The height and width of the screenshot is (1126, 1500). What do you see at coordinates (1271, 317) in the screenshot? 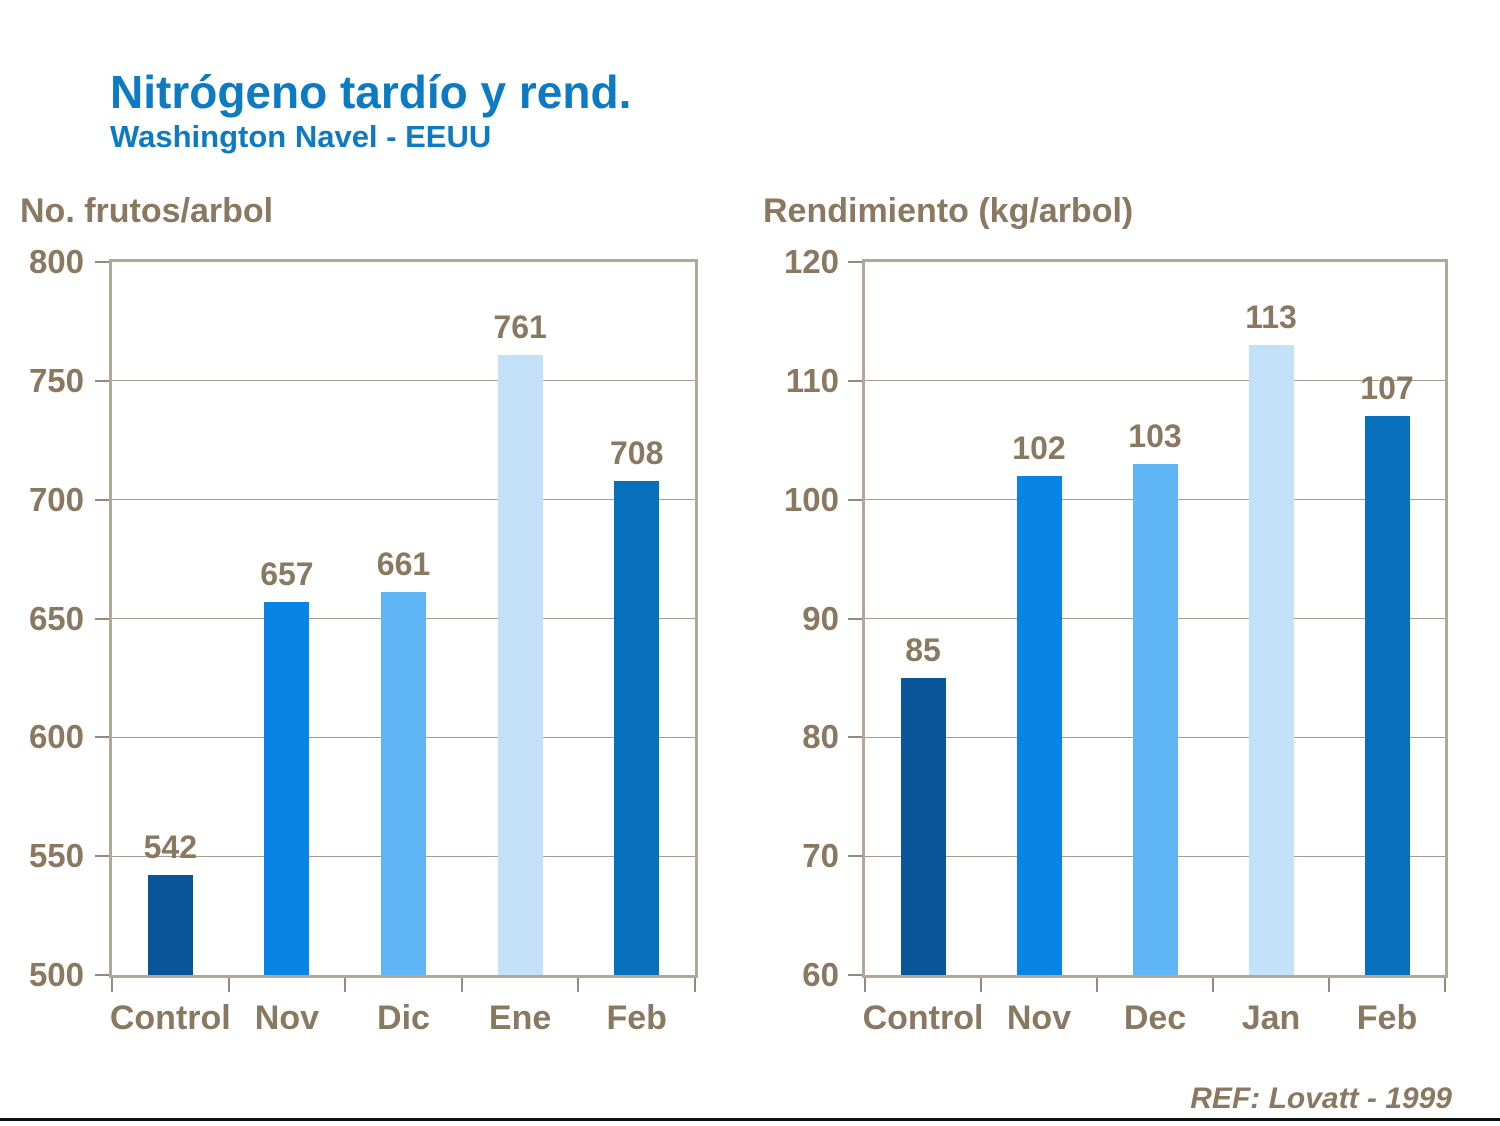
I see `bar-value-label: 113` at bounding box center [1271, 317].